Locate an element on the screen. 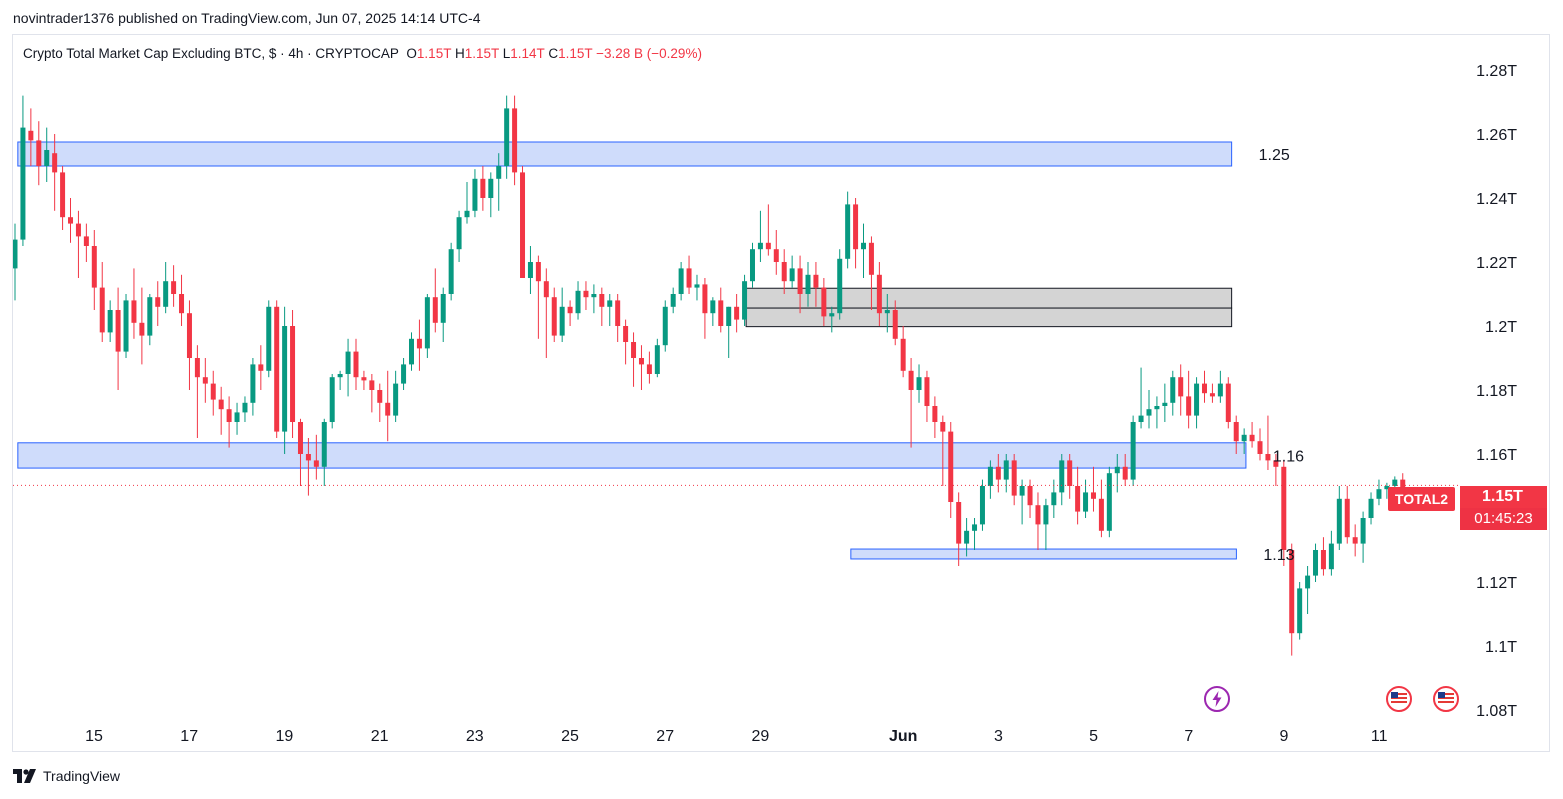  y-axis-tick-label: 1.12T is located at coordinates (1496, 583).